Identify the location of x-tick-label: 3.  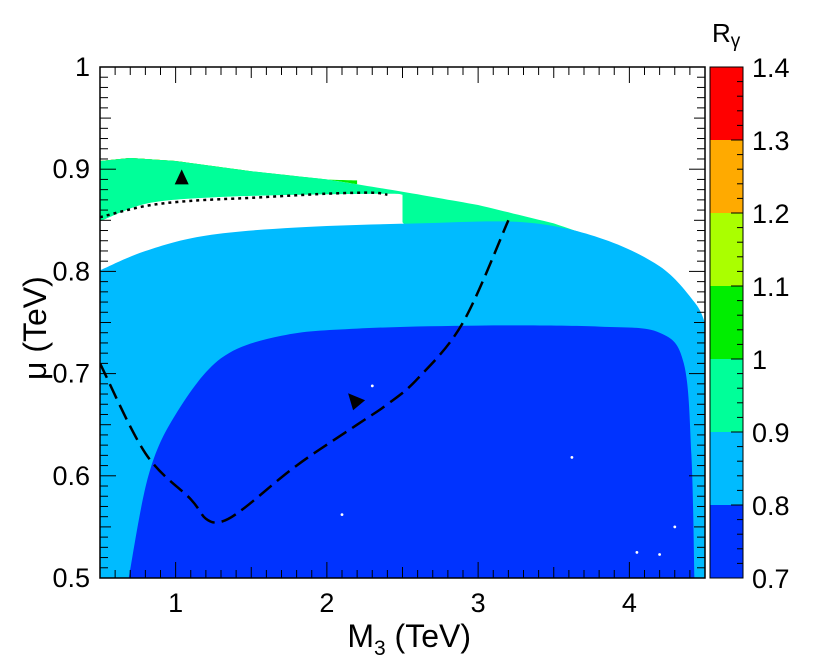
(478, 603).